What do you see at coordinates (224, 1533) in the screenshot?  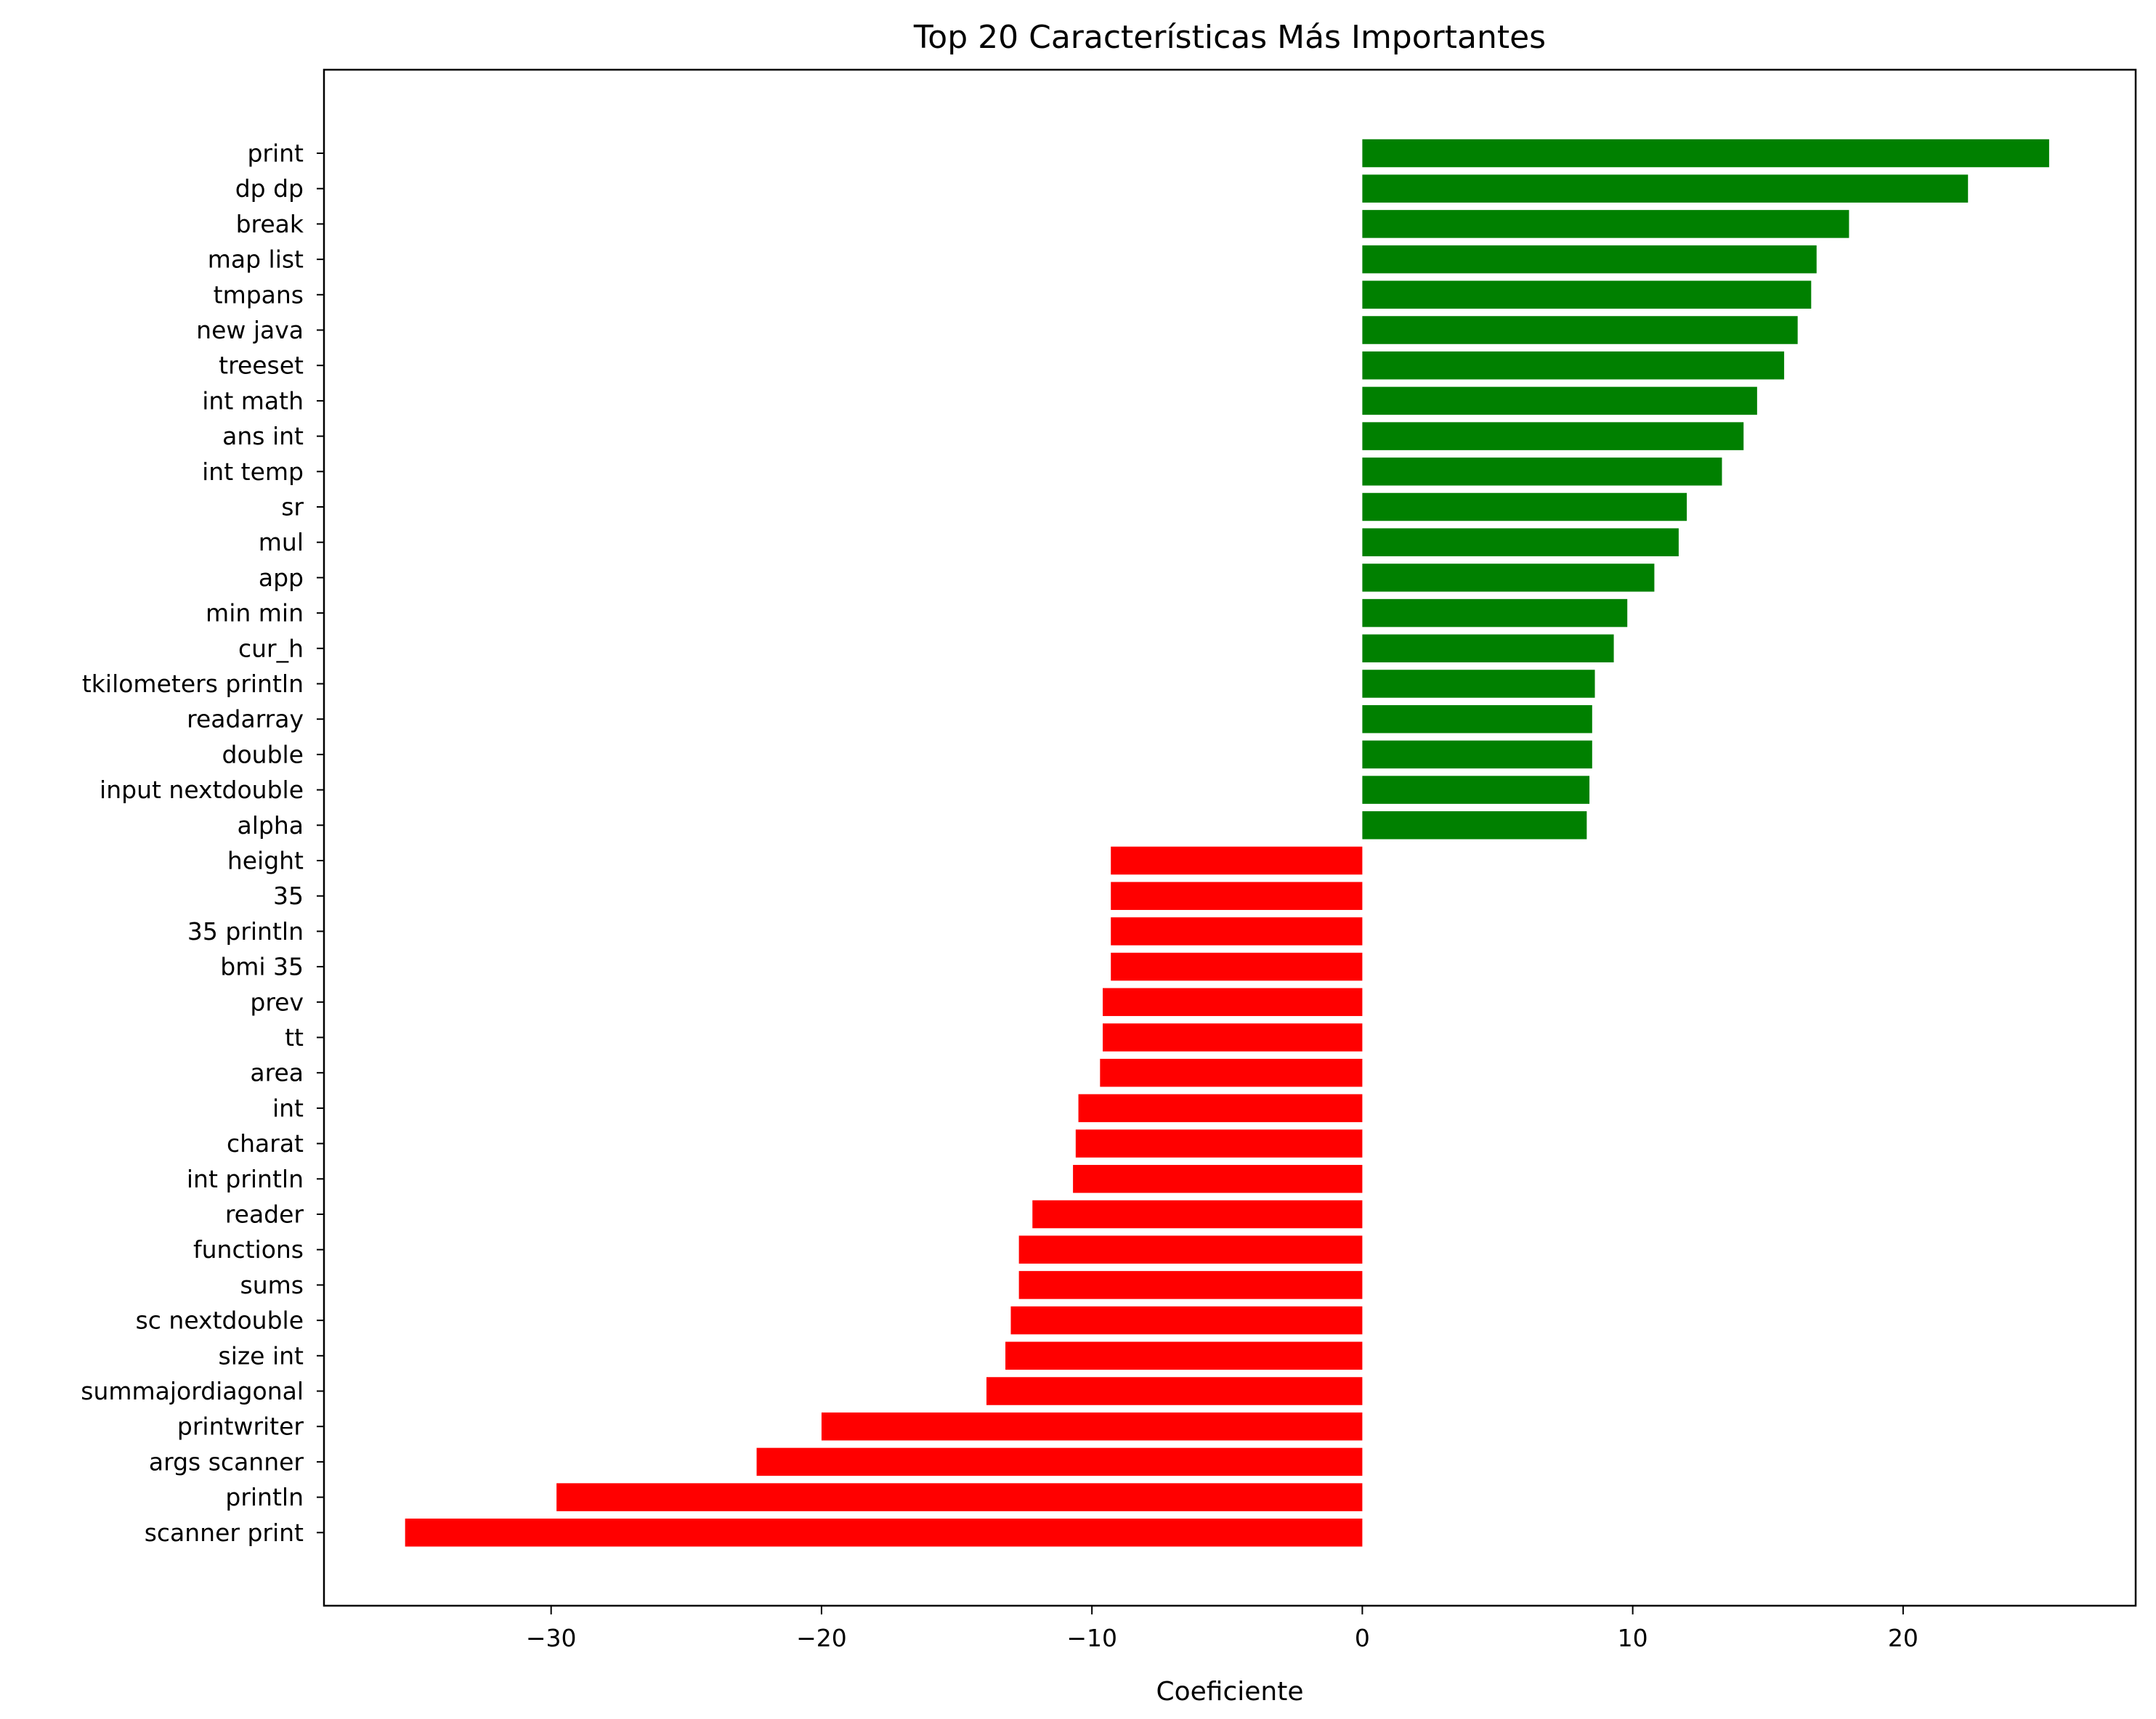 I see `y-tick-label: scanner print` at bounding box center [224, 1533].